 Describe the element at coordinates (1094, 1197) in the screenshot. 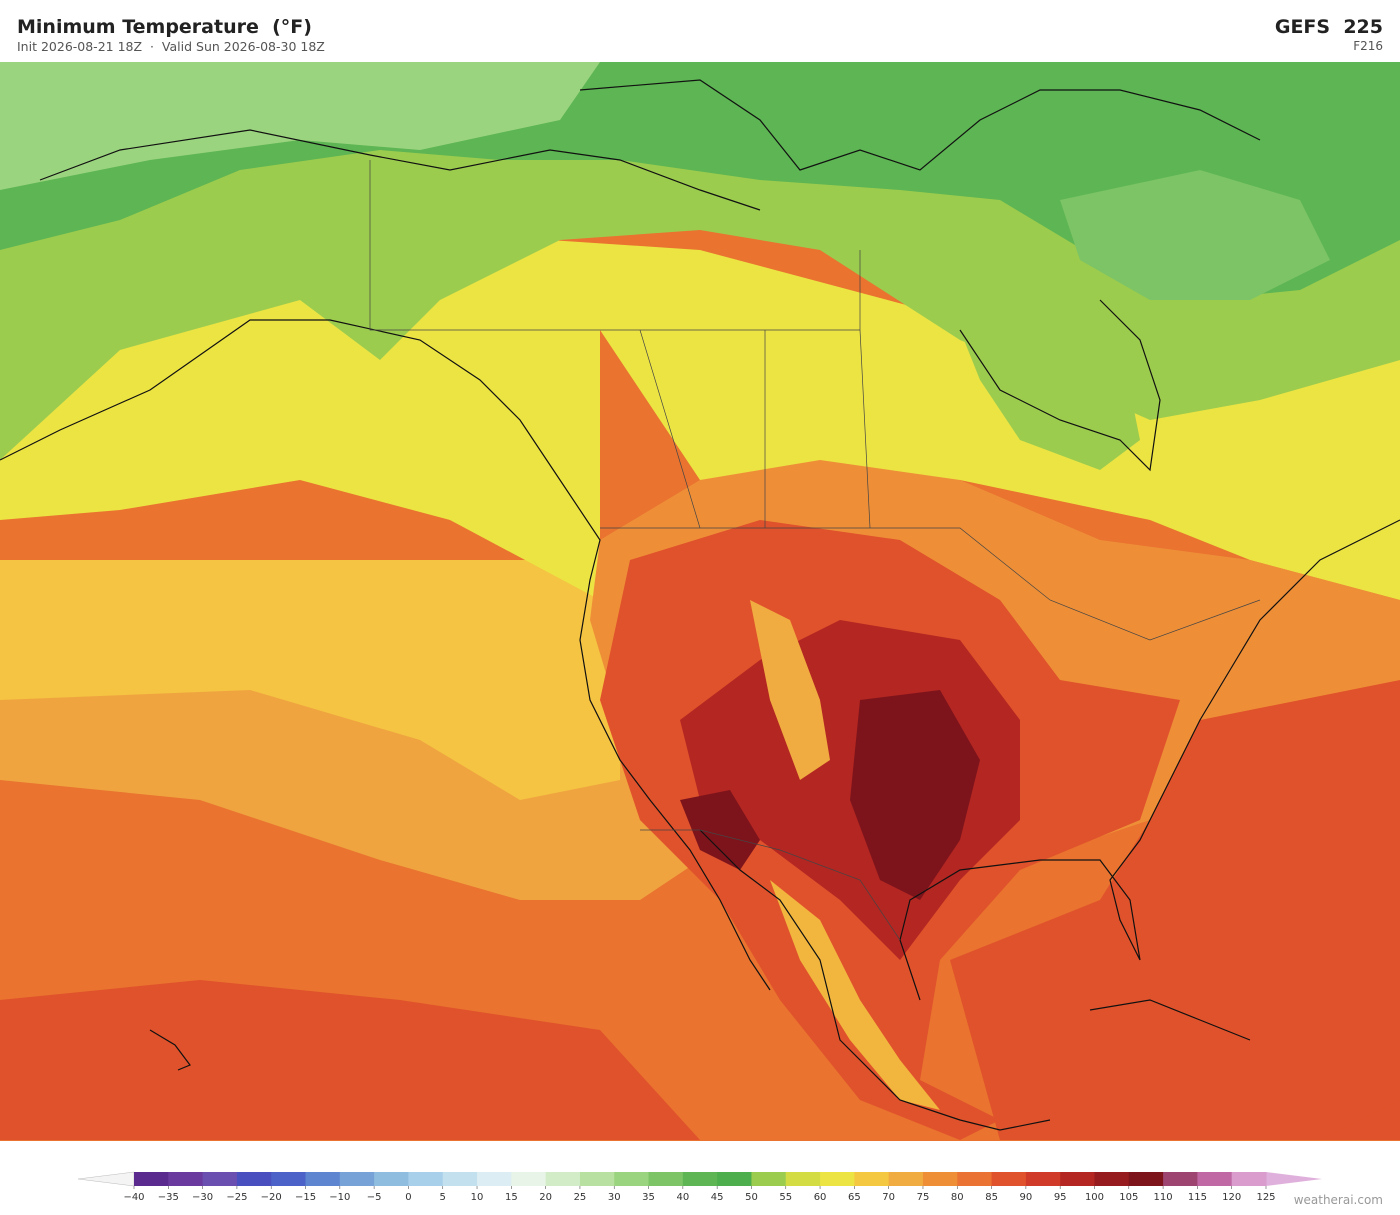

I see `colorbar-tick-label: 100` at that location.